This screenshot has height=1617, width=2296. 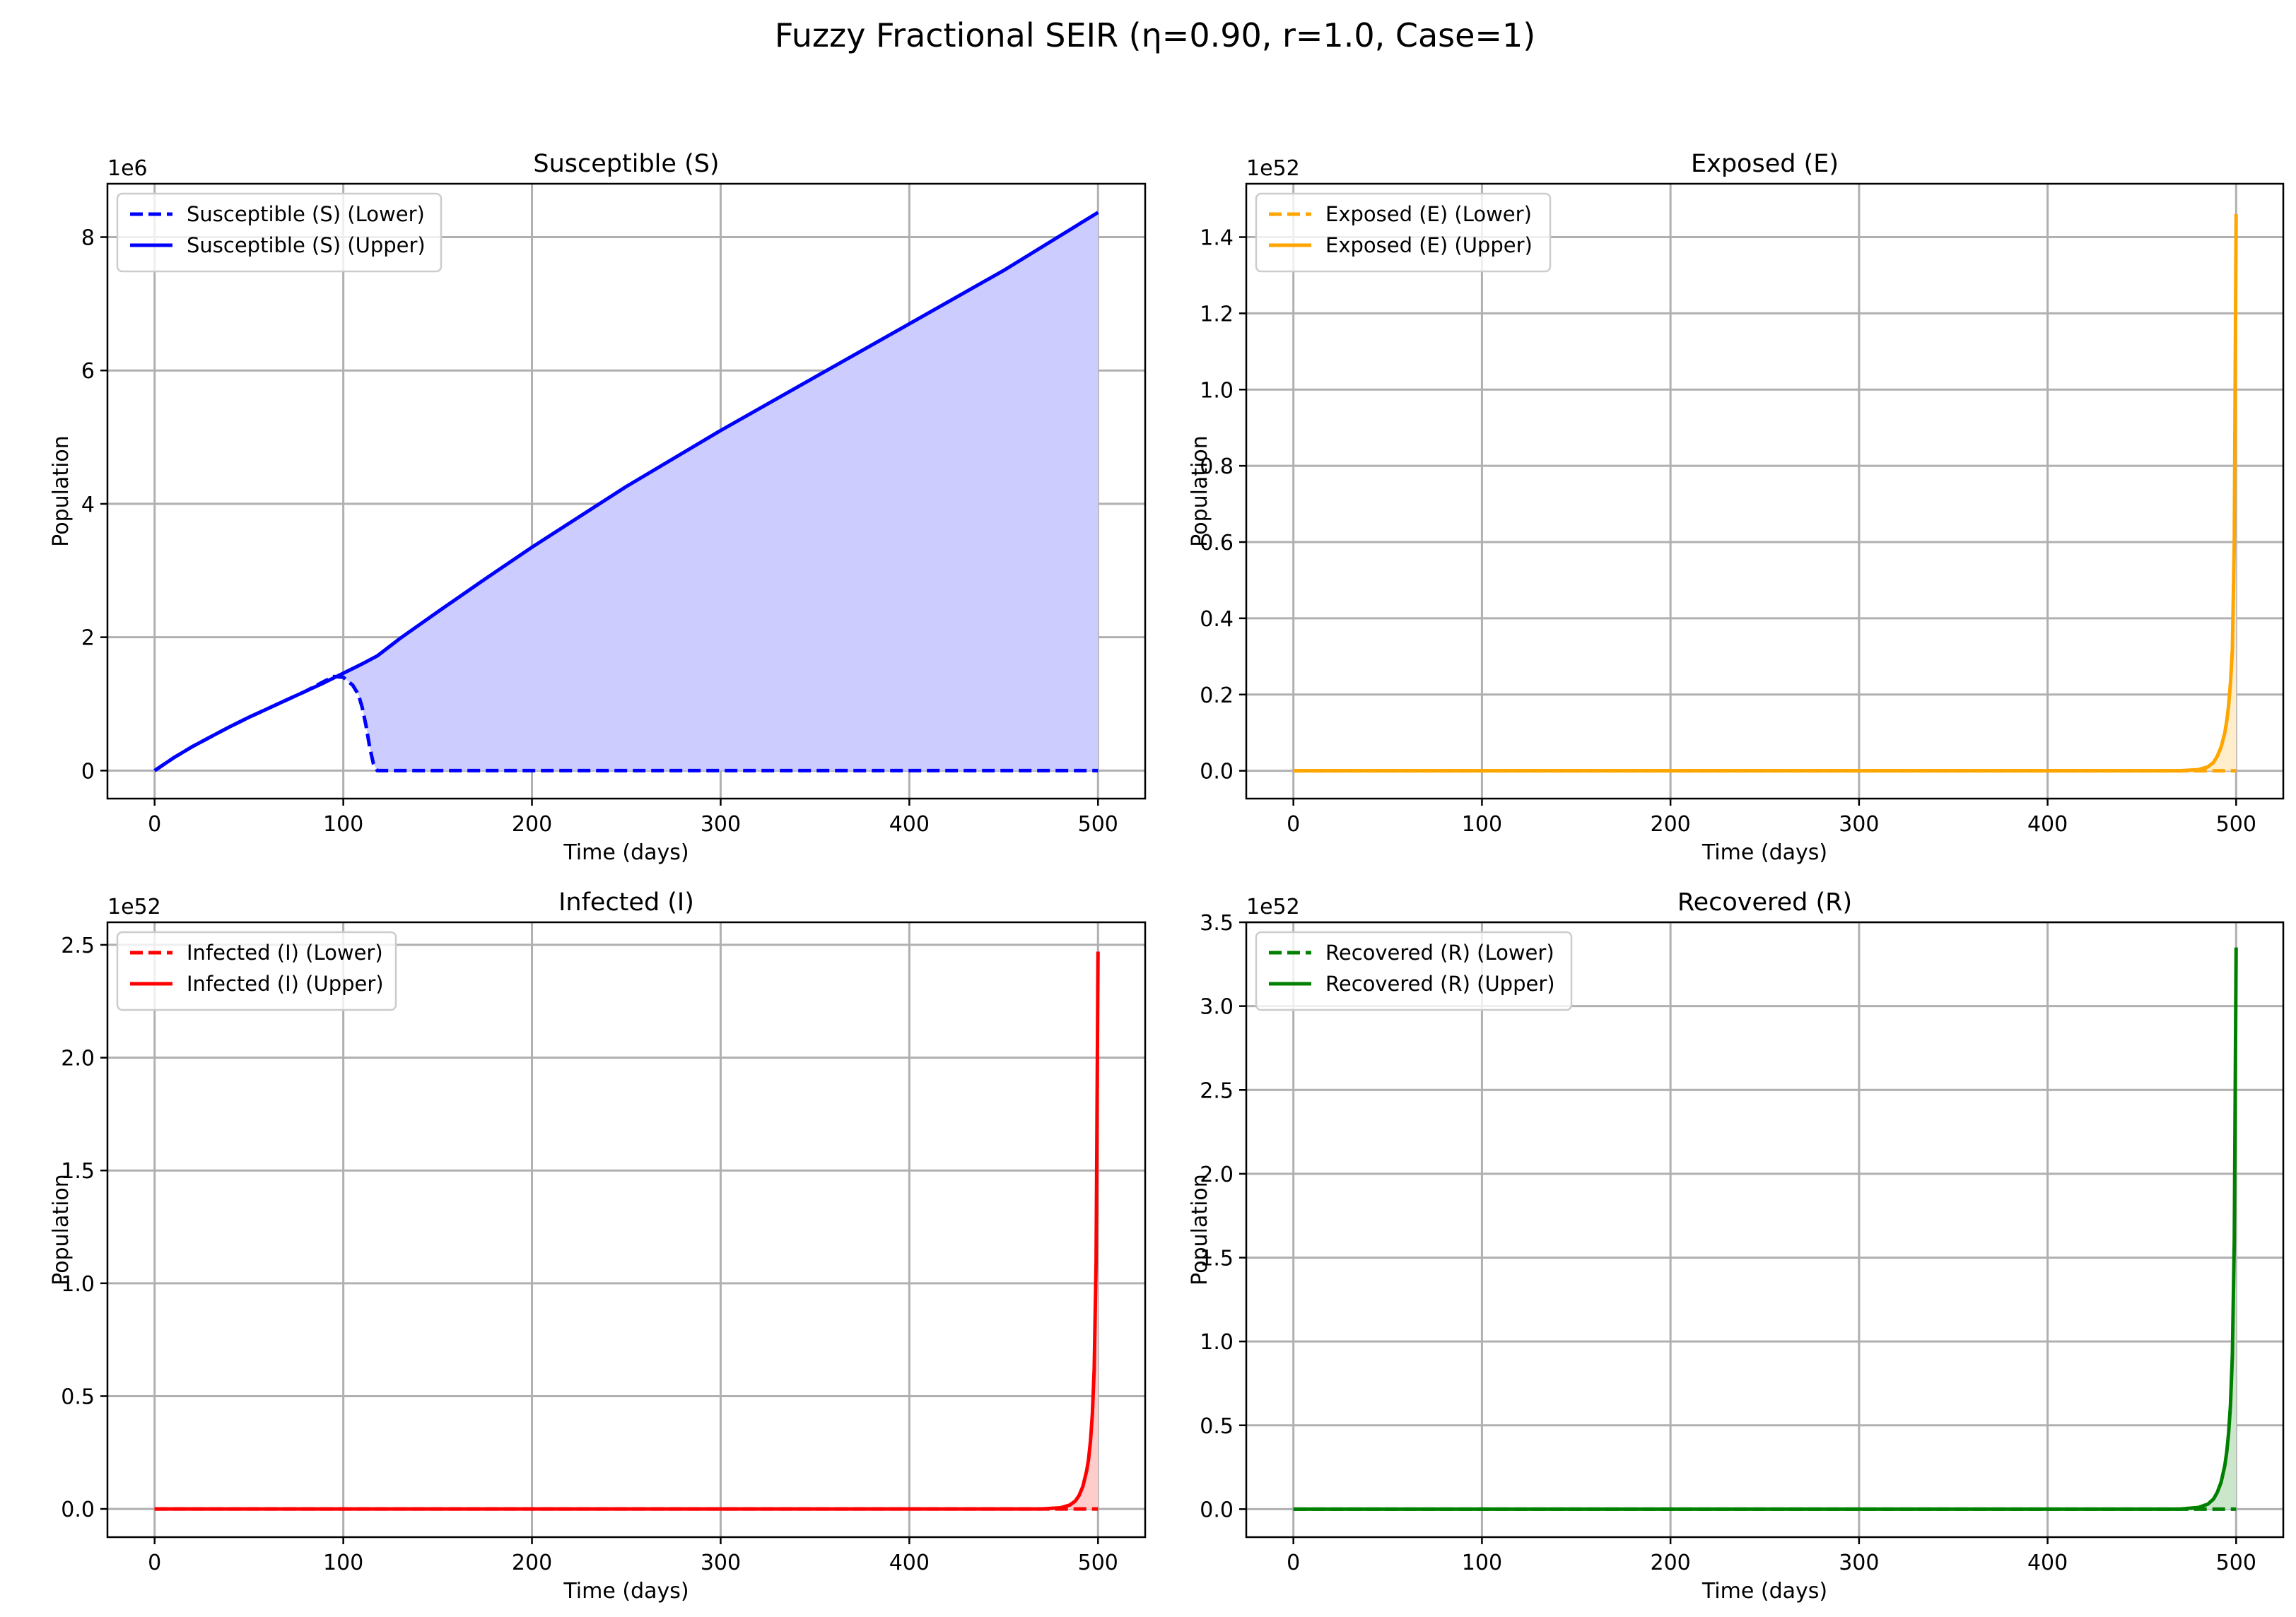 I want to click on y-tick-label: 3.0, so click(x=1217, y=1008).